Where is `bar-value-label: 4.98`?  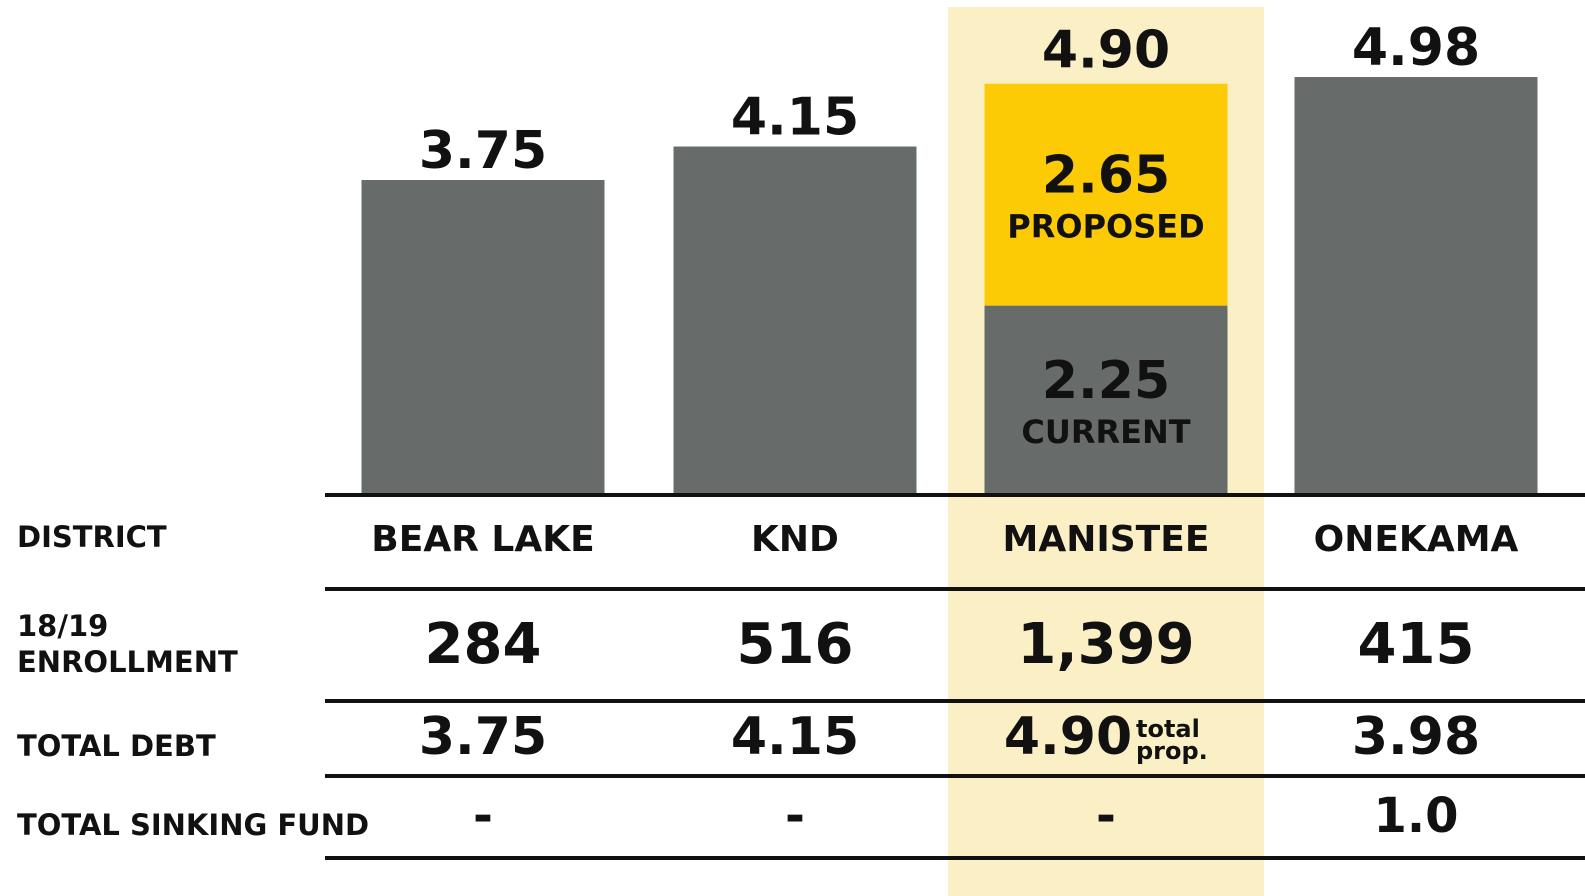
bar-value-label: 4.98 is located at coordinates (1416, 48).